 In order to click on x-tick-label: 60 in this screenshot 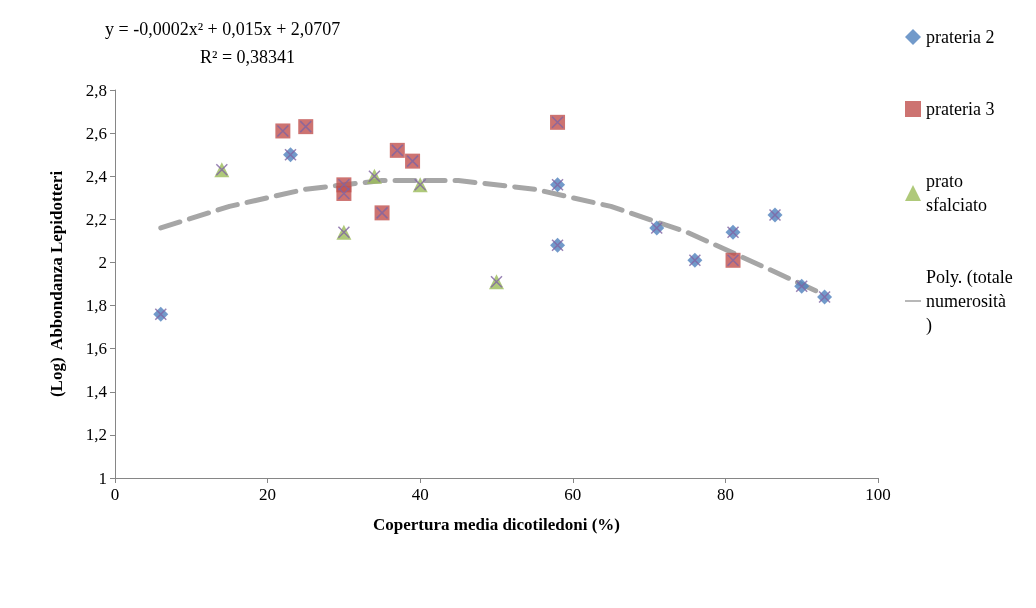, I will do `click(573, 494)`.